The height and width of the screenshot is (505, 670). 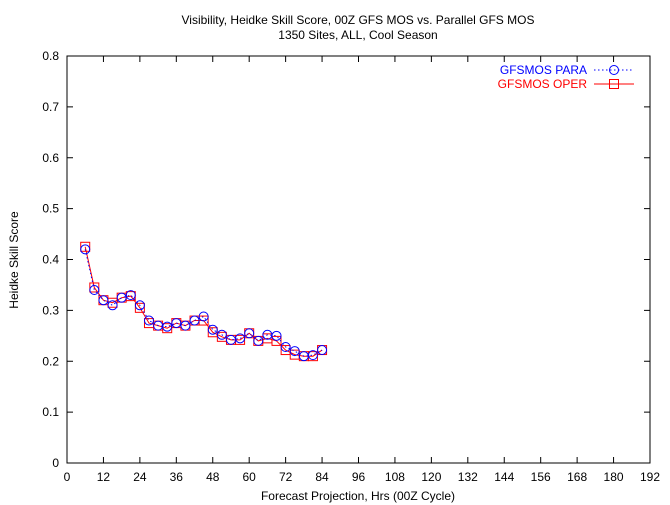 I want to click on x-tick-label: 120, so click(x=431, y=477).